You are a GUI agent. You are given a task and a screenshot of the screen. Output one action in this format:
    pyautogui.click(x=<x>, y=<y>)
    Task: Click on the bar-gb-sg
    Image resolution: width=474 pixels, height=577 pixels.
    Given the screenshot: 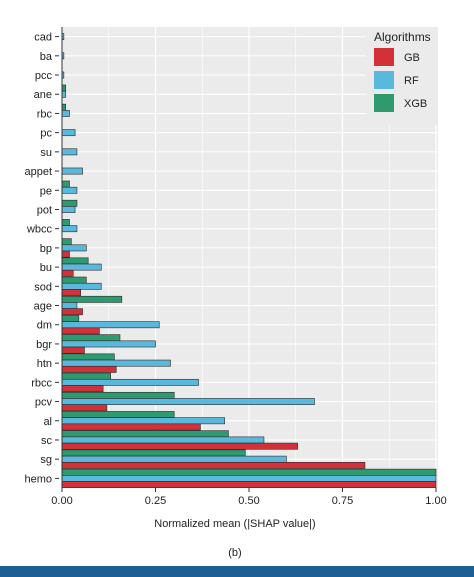 What is the action you would take?
    pyautogui.click(x=213, y=465)
    